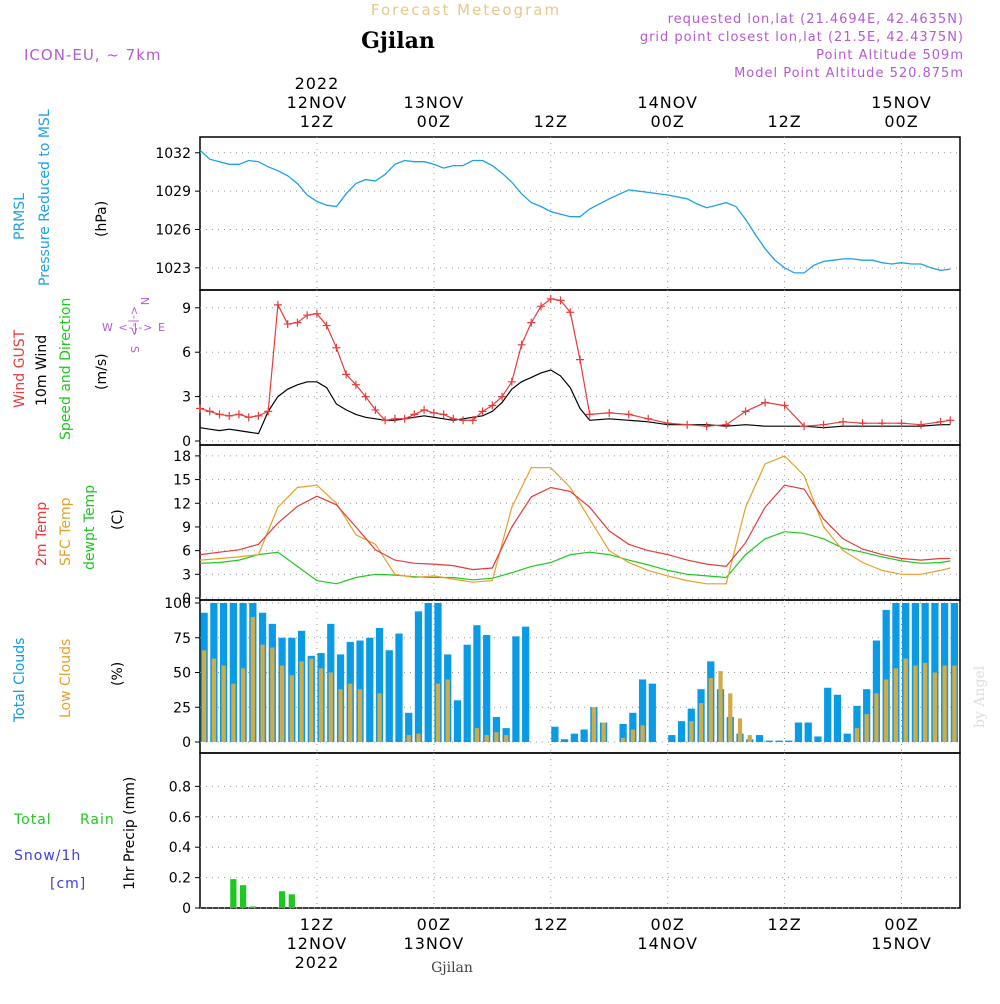 The height and width of the screenshot is (1004, 1000). What do you see at coordinates (173, 154) in the screenshot?
I see `y-tick-label: 1032` at bounding box center [173, 154].